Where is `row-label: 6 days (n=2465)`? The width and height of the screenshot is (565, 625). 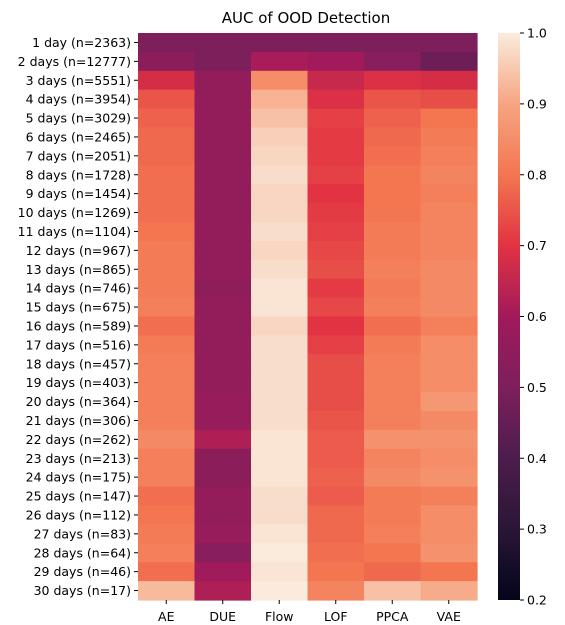
row-label: 6 days (n=2465) is located at coordinates (78, 136).